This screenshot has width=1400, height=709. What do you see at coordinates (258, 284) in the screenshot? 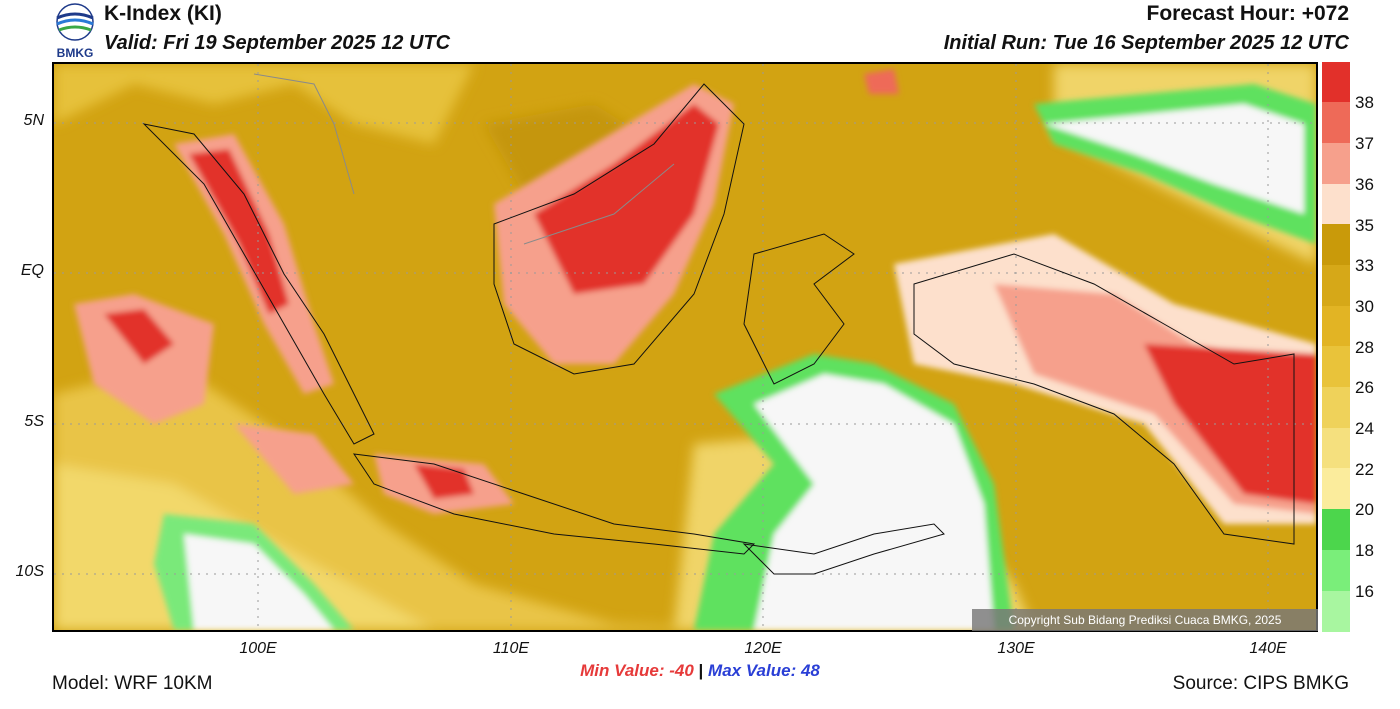
I see `coast-sumatra` at bounding box center [258, 284].